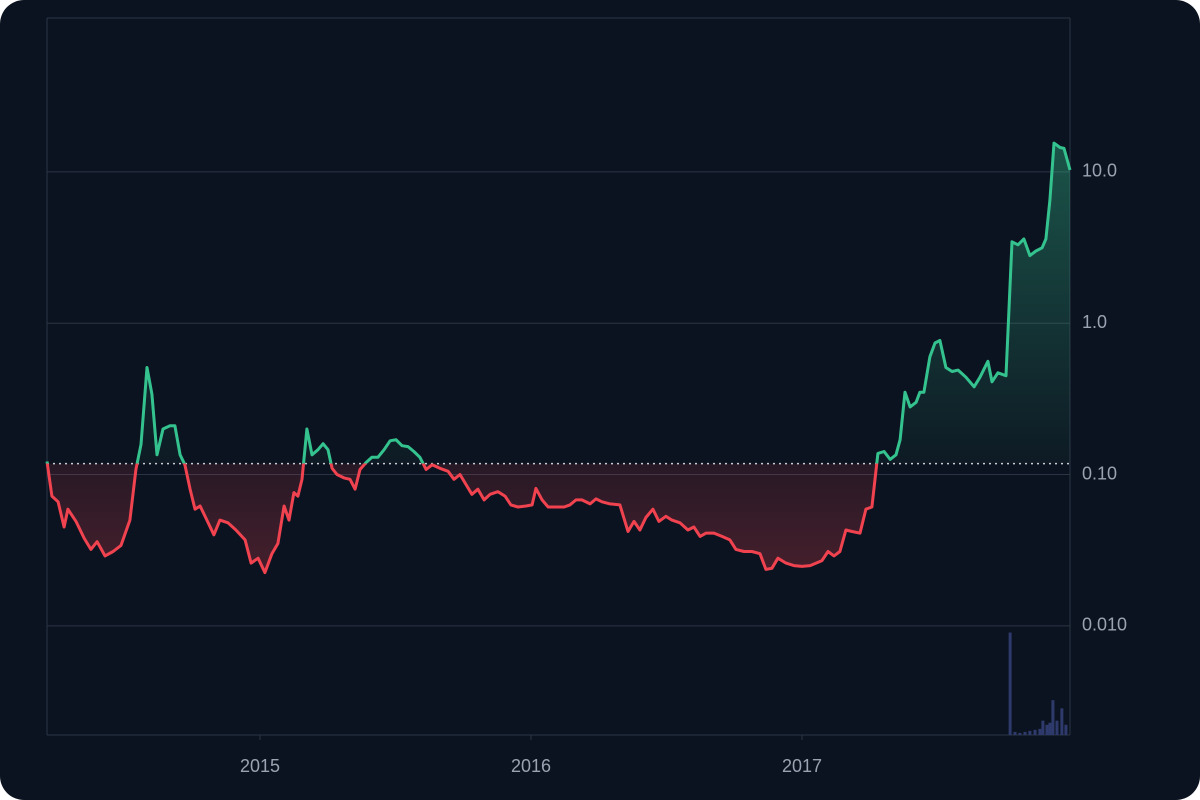  Describe the element at coordinates (1104, 625) in the screenshot. I see `y-tick-label: 0.010` at that location.